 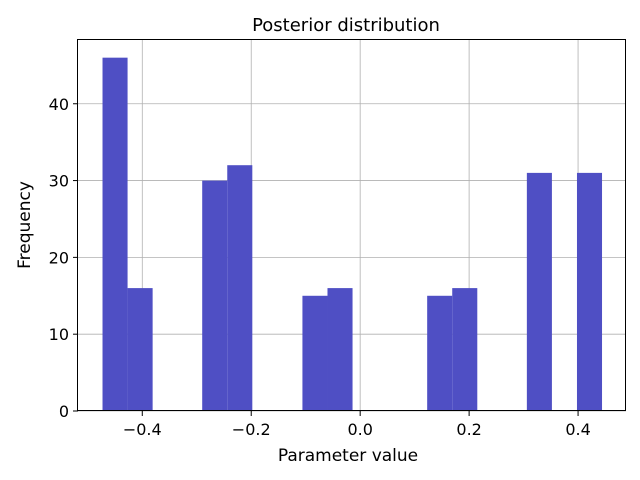 I want to click on x-tick-label-0: −0.4, so click(x=142, y=429).